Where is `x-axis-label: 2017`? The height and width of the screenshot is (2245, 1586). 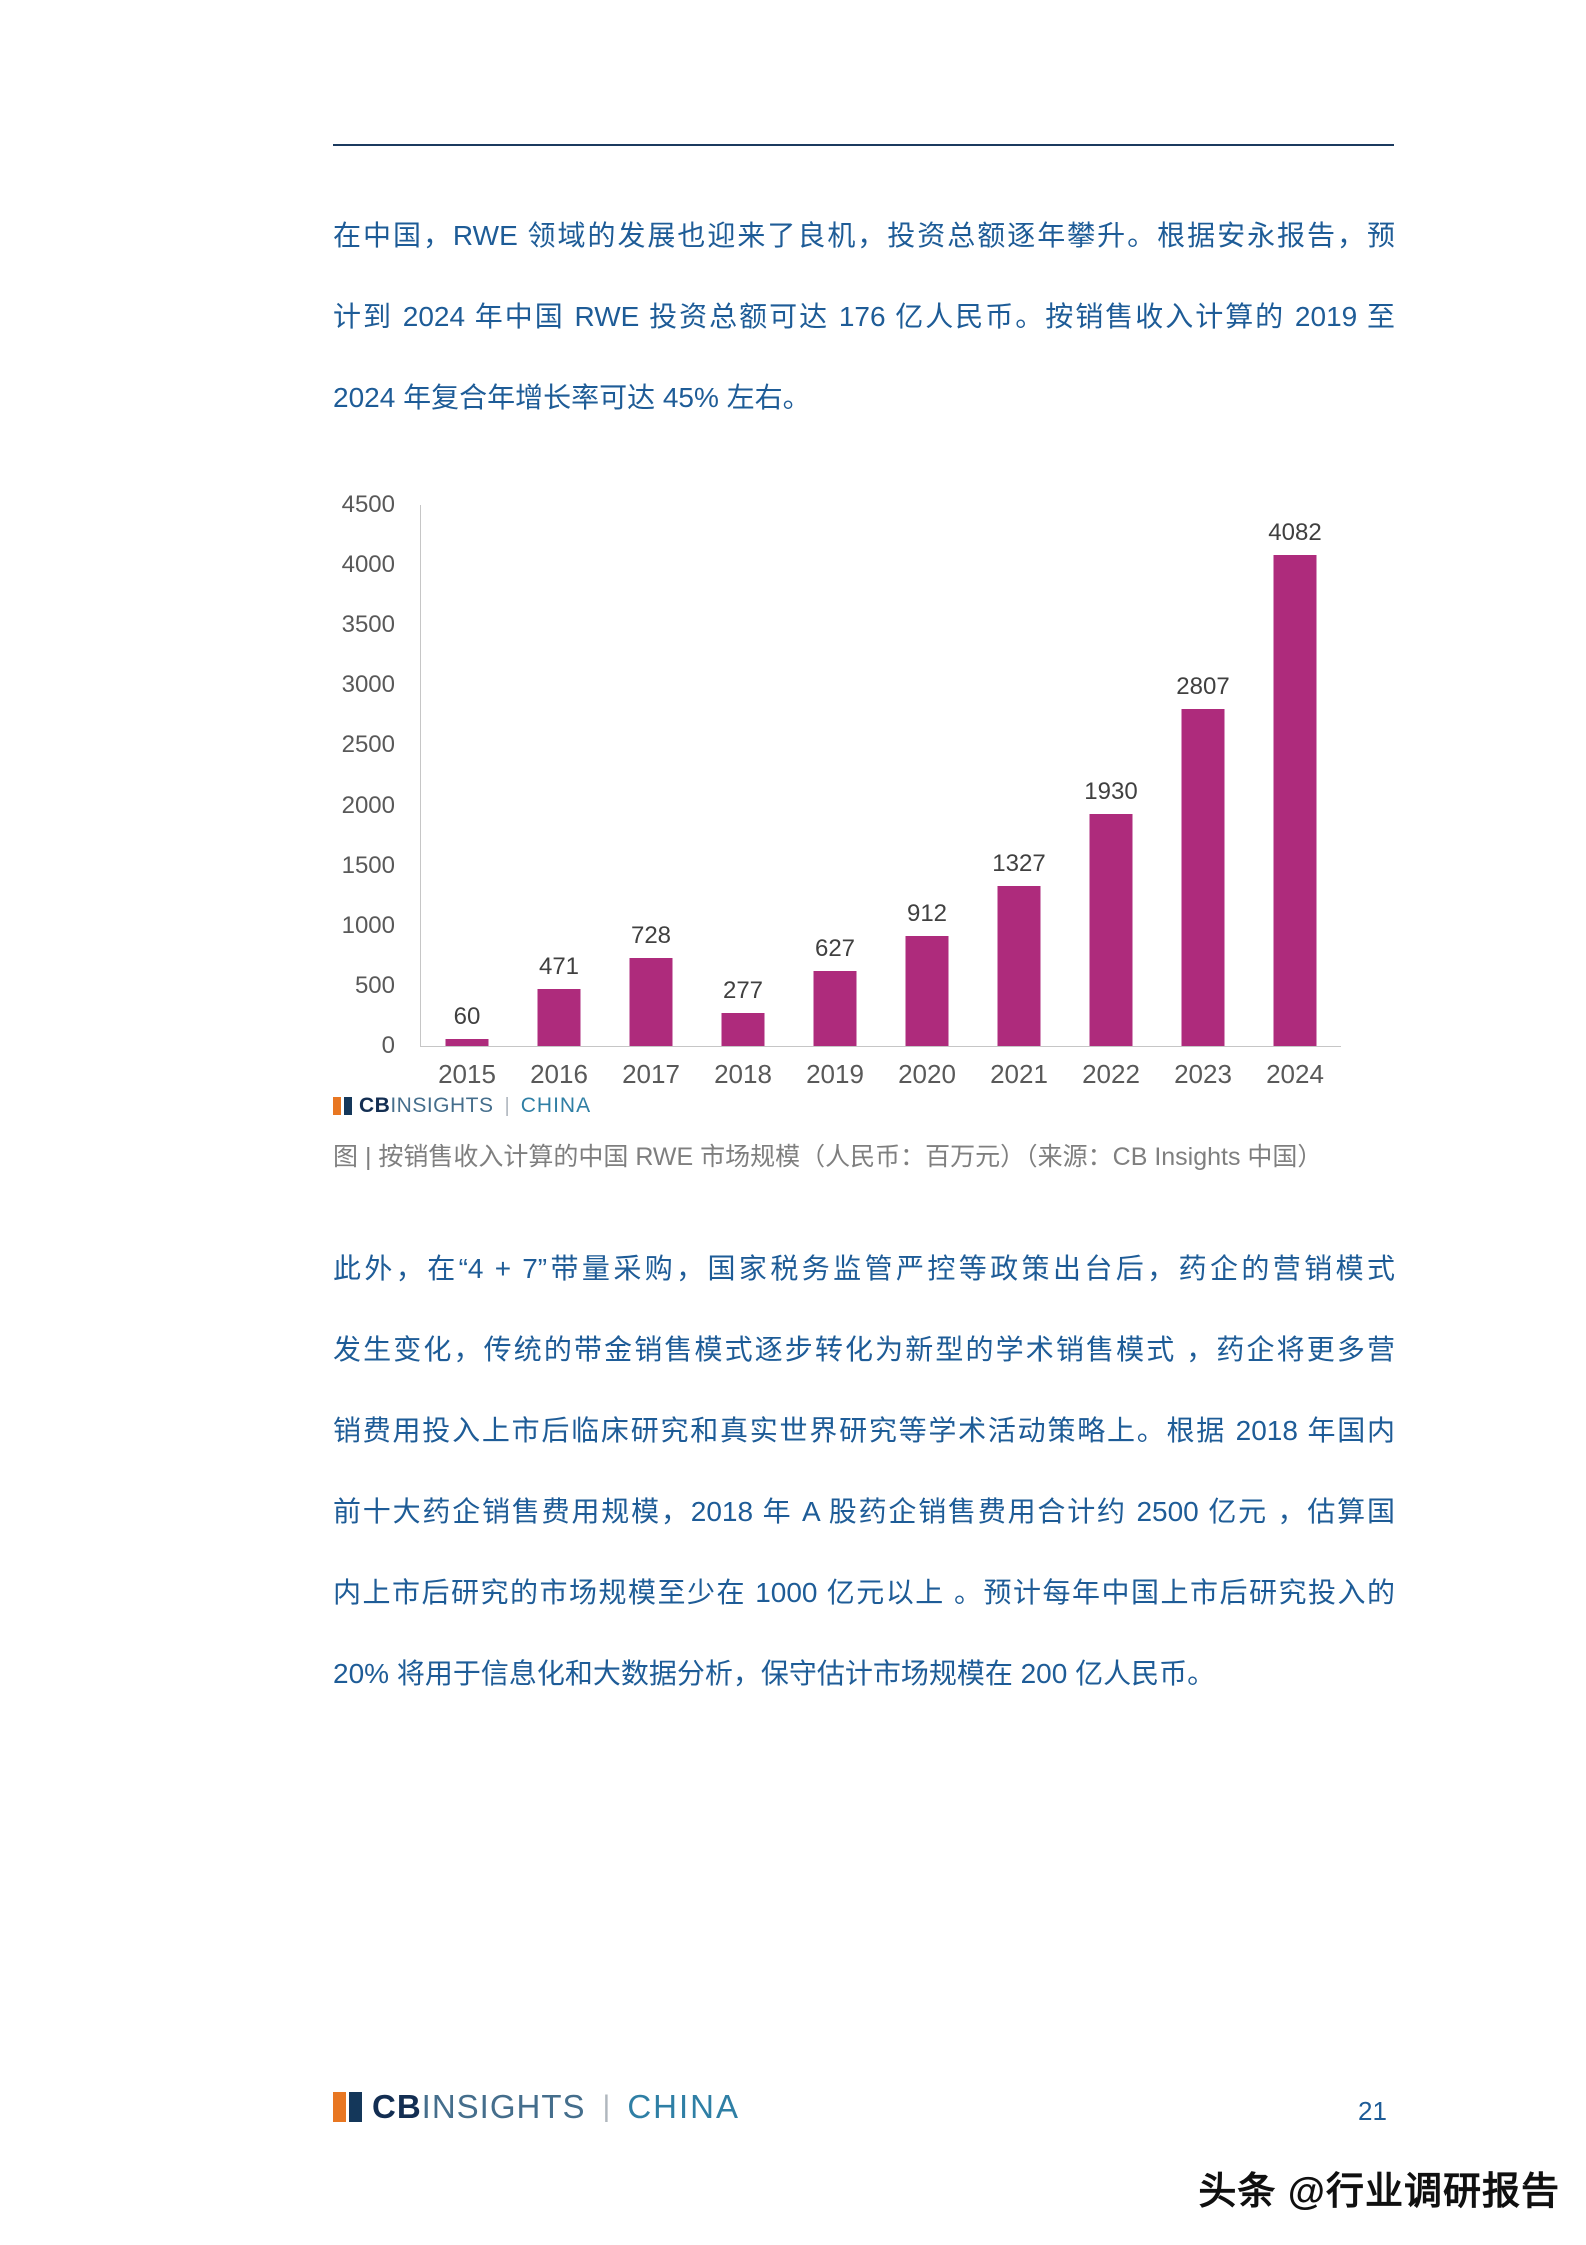
x-axis-label: 2017 is located at coordinates (651, 1074).